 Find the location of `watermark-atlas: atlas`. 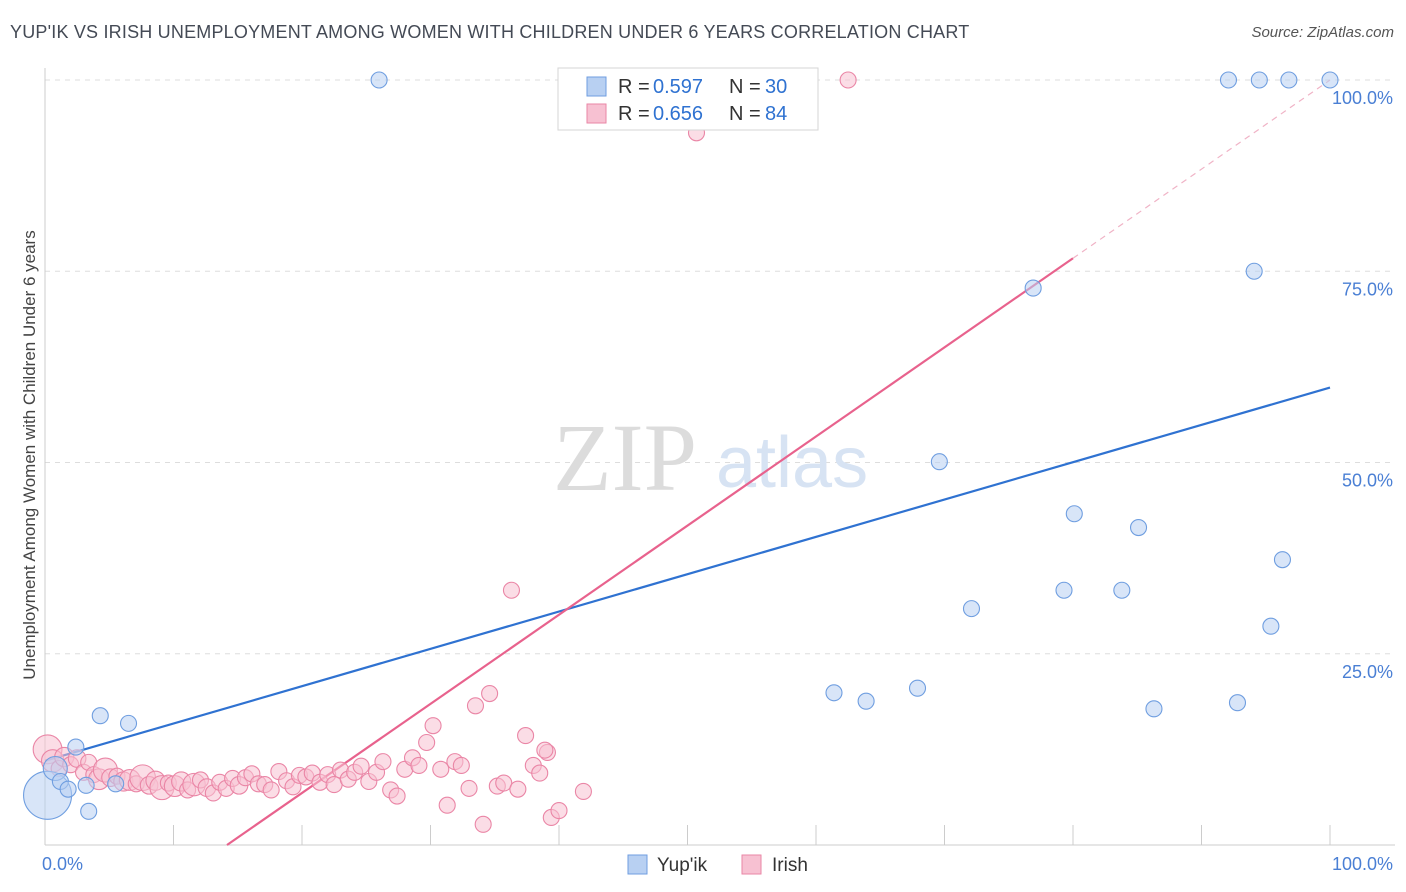

watermark-atlas: atlas is located at coordinates (792, 463).